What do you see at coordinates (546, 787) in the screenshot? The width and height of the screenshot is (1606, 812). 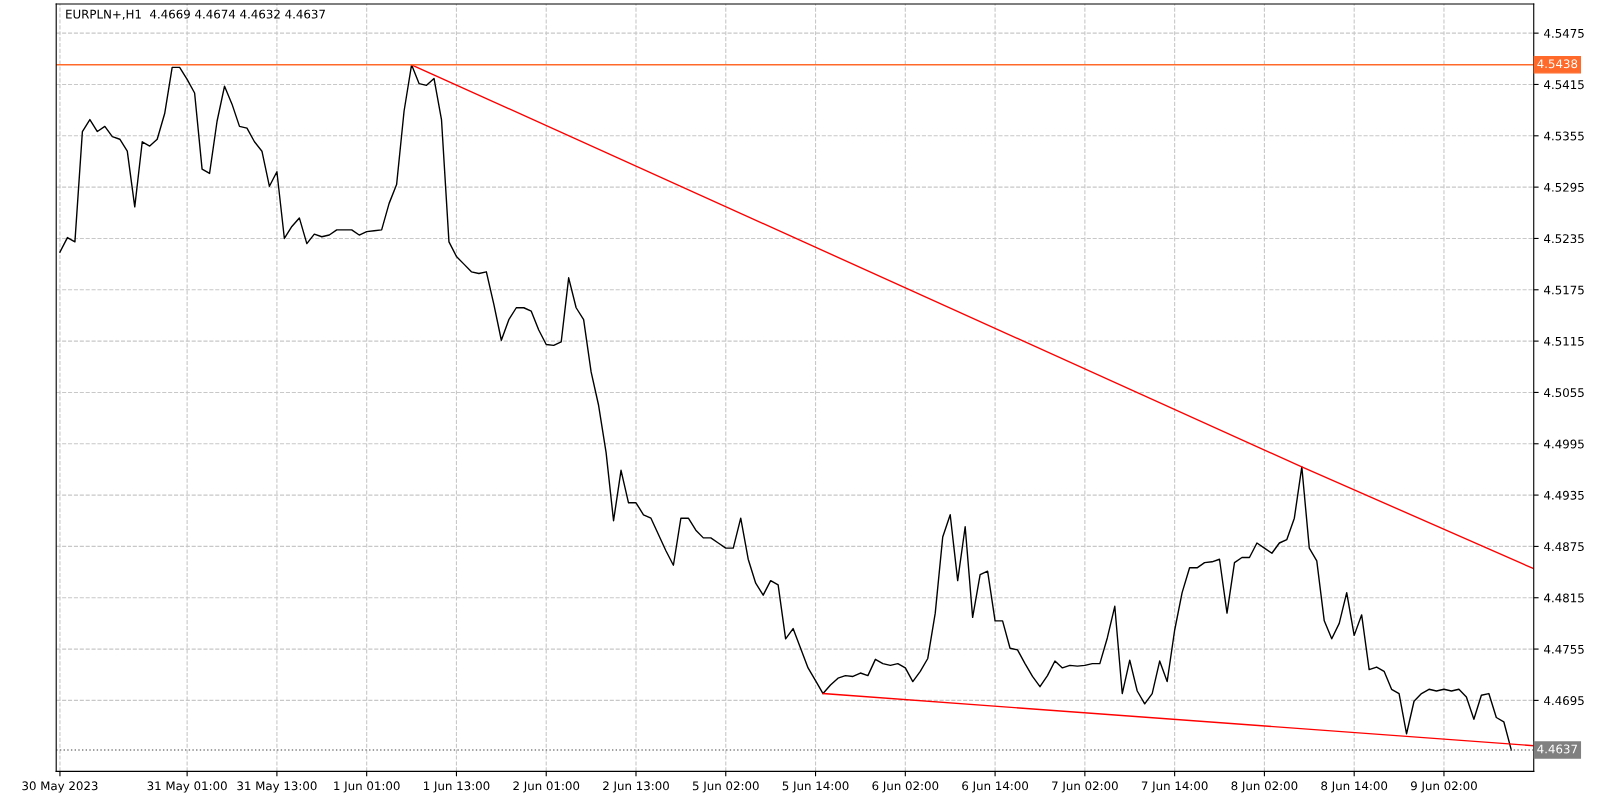 I see `x-tick-label: 2 Jun 01:00` at bounding box center [546, 787].